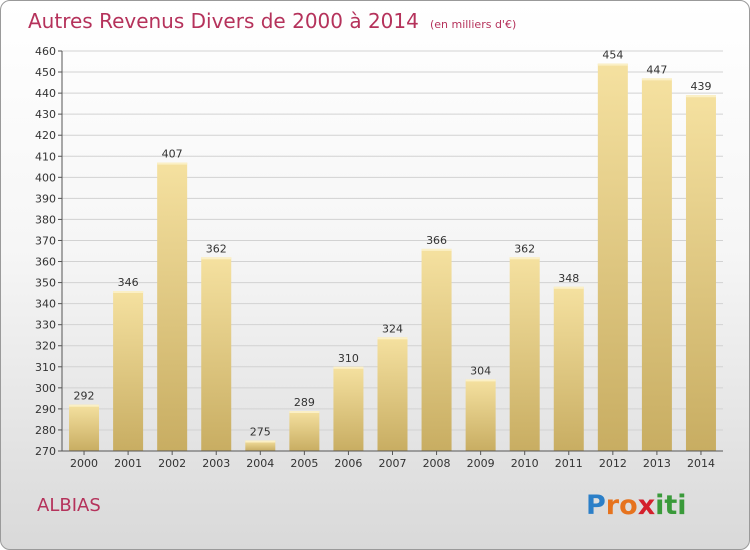 The width and height of the screenshot is (750, 550). Describe the element at coordinates (45, 51) in the screenshot. I see `y-tick-label: 460` at that location.